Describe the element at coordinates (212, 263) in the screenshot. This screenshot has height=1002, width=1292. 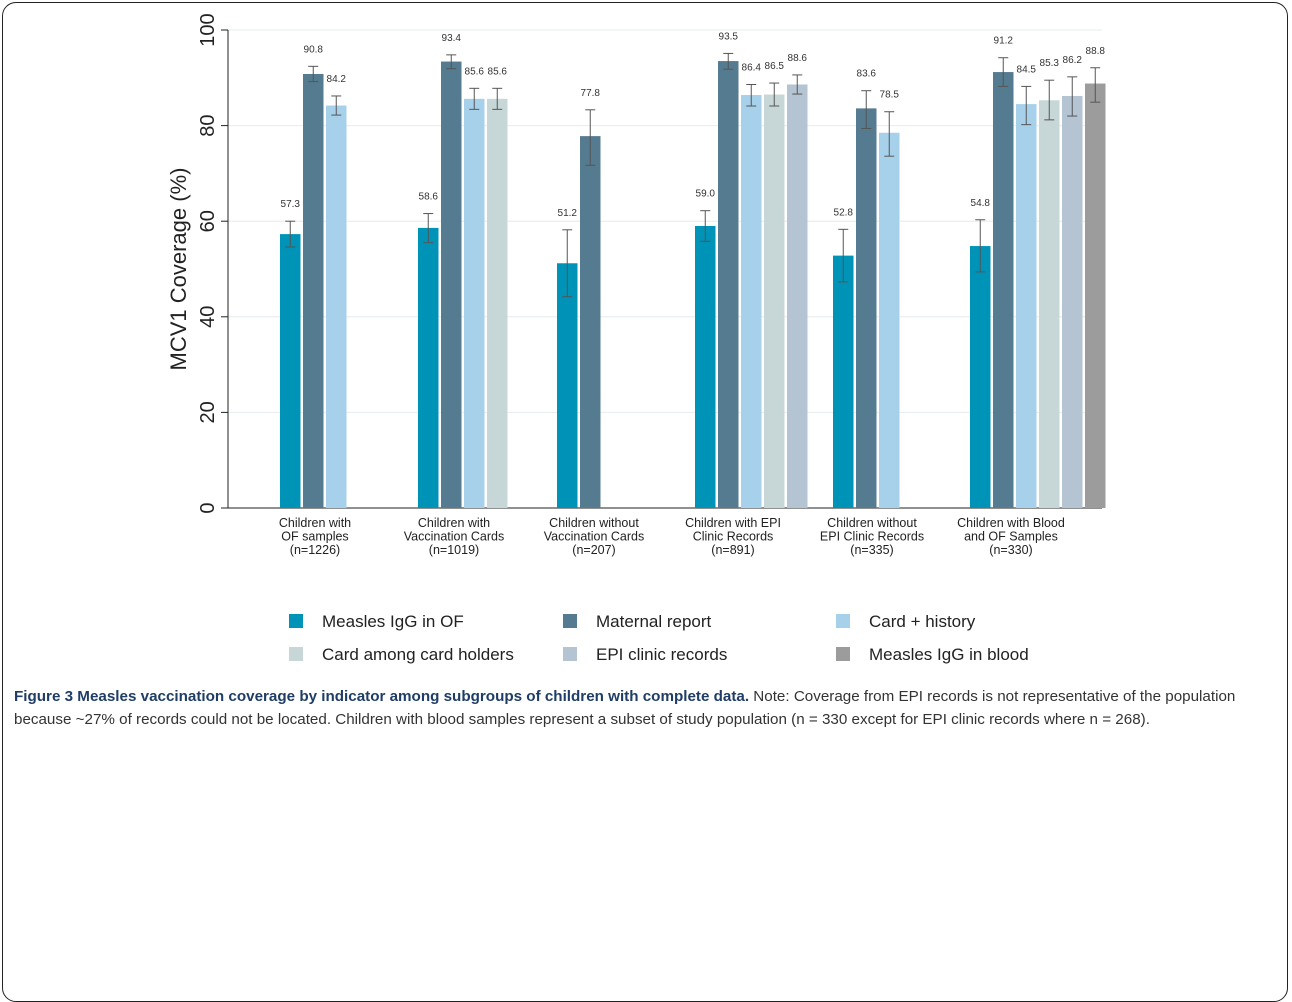
I see `y-ticks: 0 20 40 60 80 100` at that location.